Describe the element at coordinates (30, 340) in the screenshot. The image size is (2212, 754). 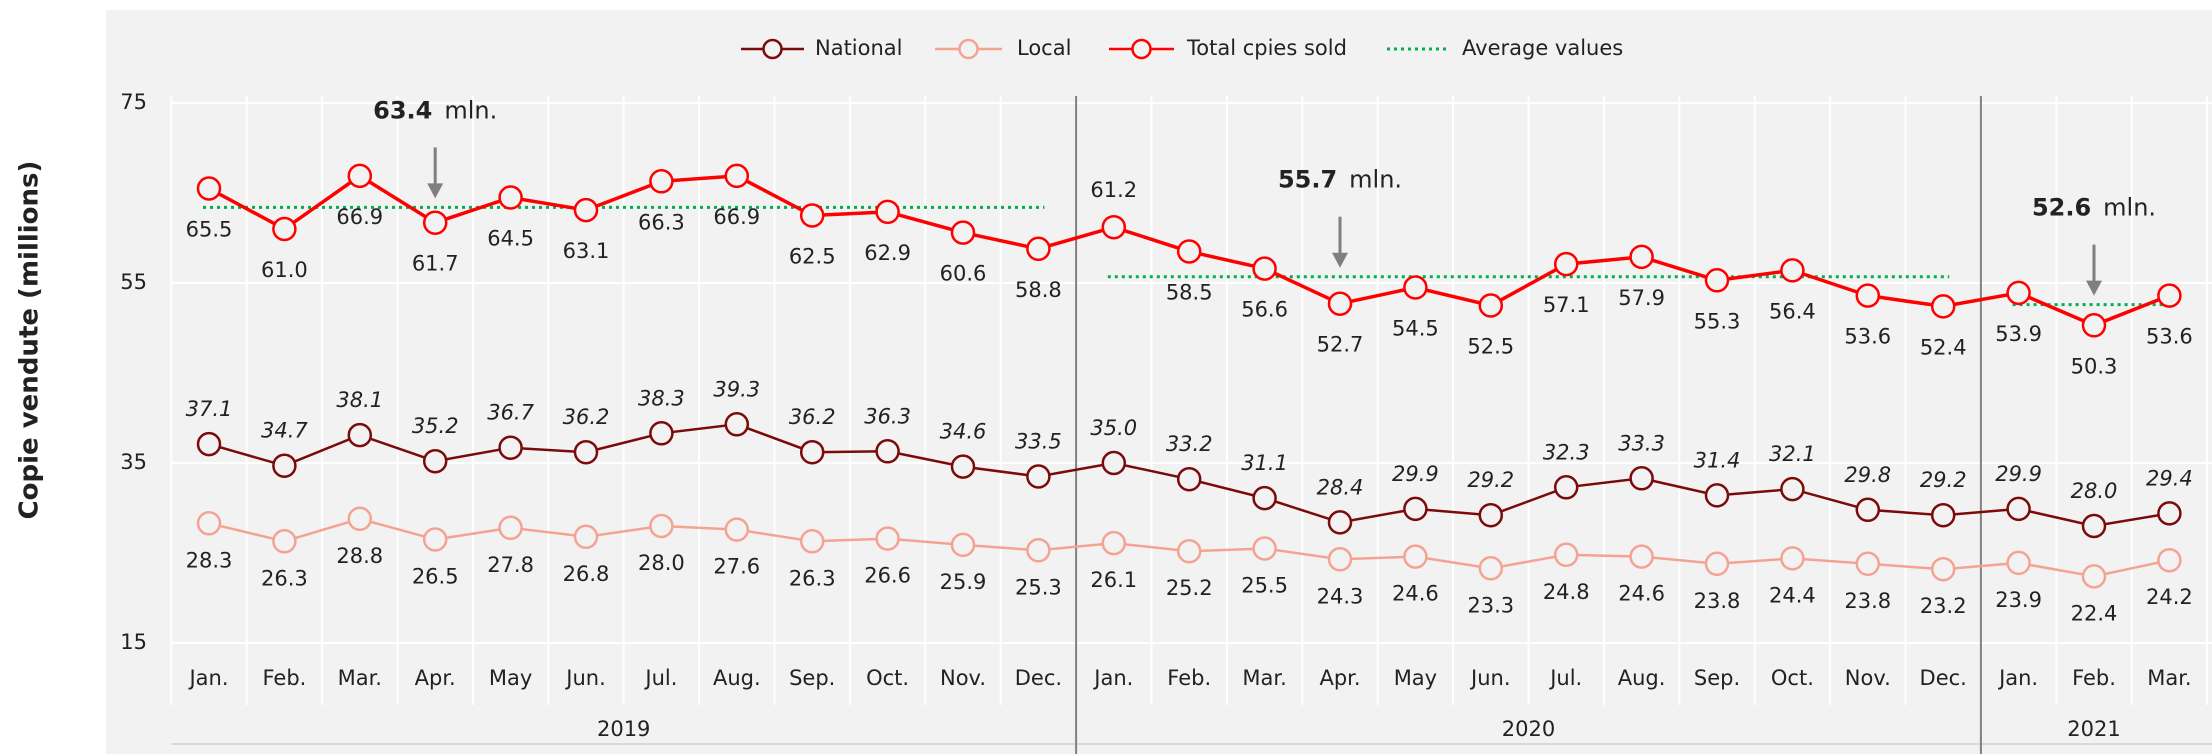
I see `y-axis-title: Copie vendute (millions)` at that location.